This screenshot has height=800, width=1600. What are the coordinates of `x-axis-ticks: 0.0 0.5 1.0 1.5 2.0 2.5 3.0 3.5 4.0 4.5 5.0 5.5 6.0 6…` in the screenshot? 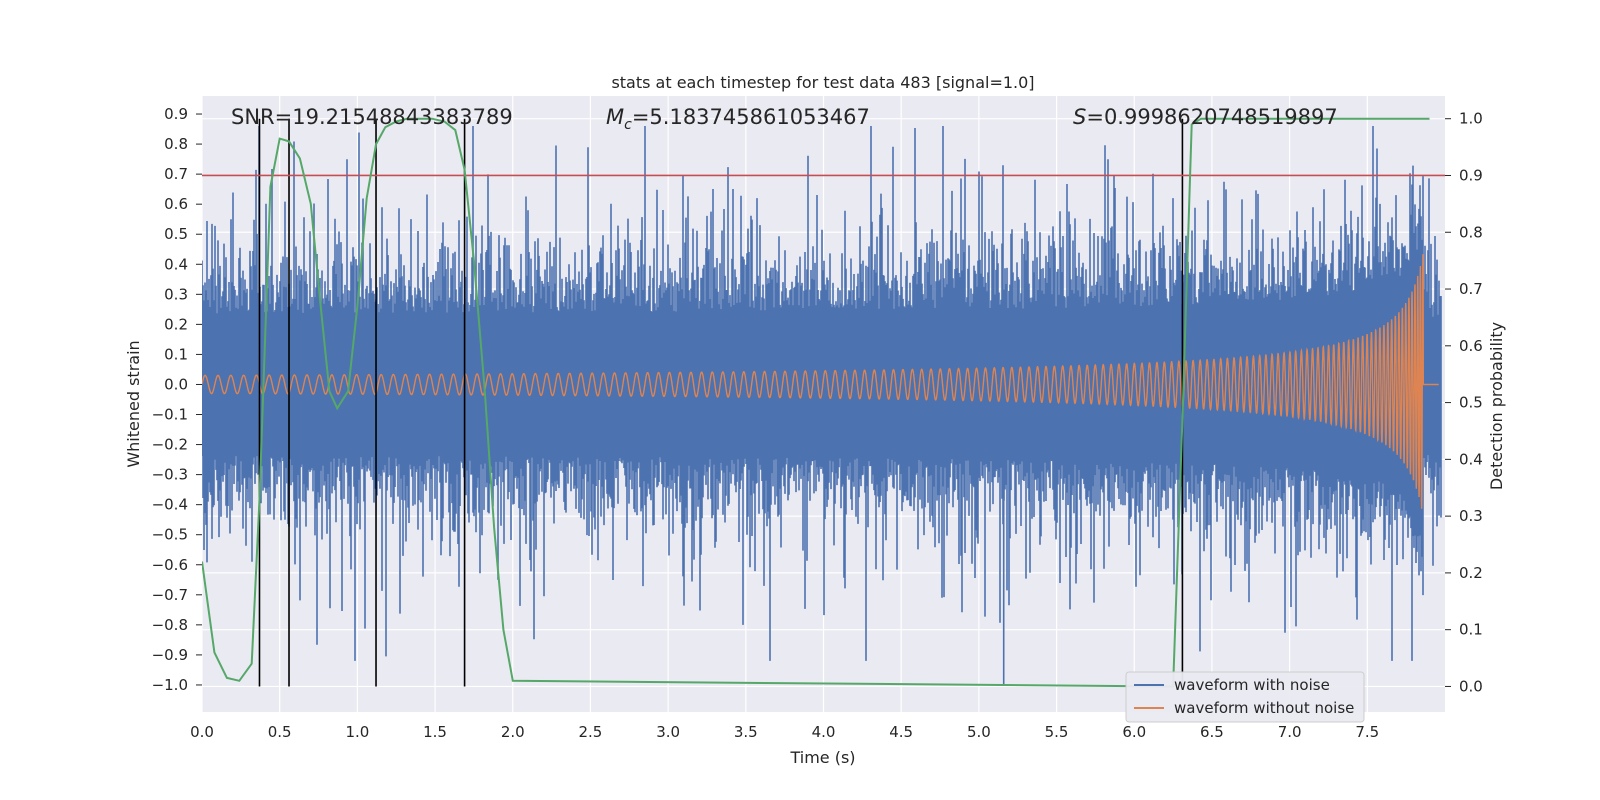 It's located at (784, 732).